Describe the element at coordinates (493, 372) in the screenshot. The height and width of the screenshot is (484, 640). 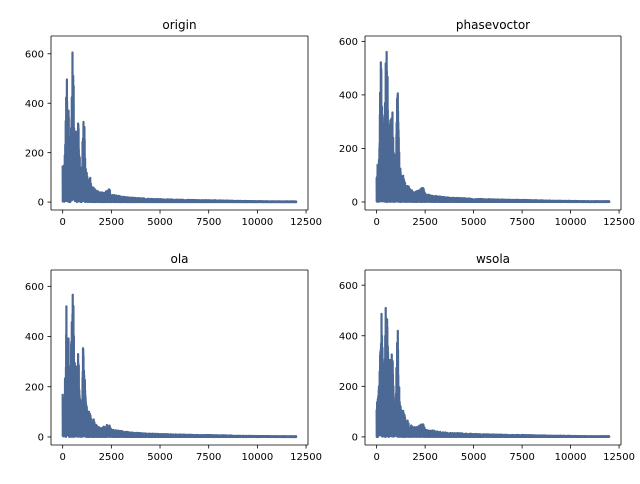
I see `series-line-wsola` at that location.